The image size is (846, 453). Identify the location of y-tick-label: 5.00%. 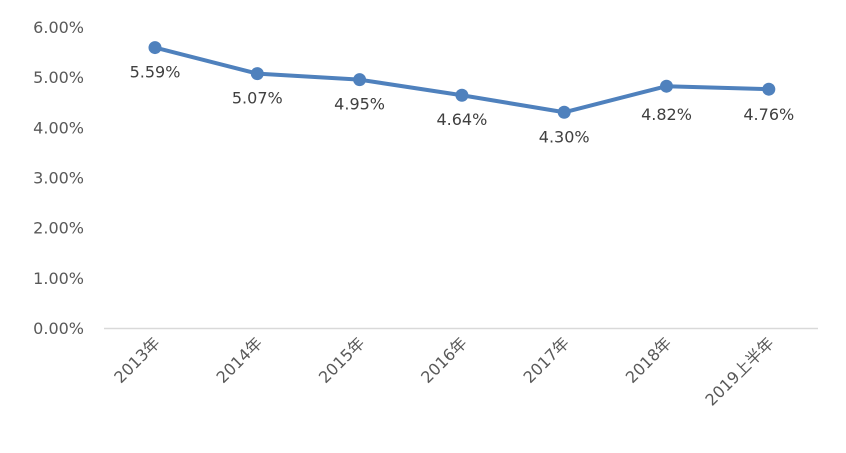
(58, 77).